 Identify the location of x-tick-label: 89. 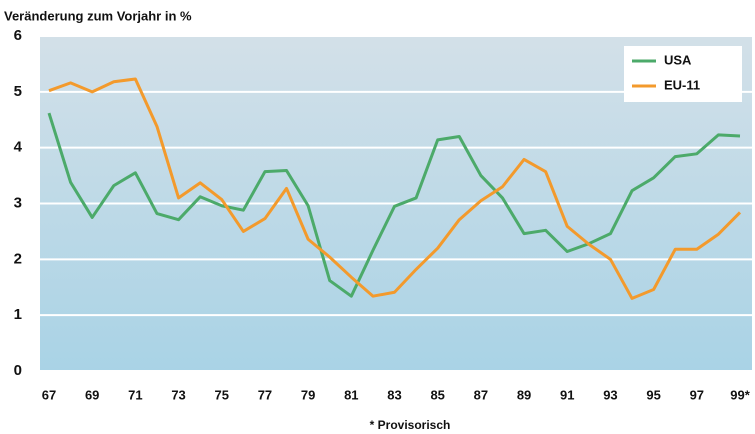
(524, 394).